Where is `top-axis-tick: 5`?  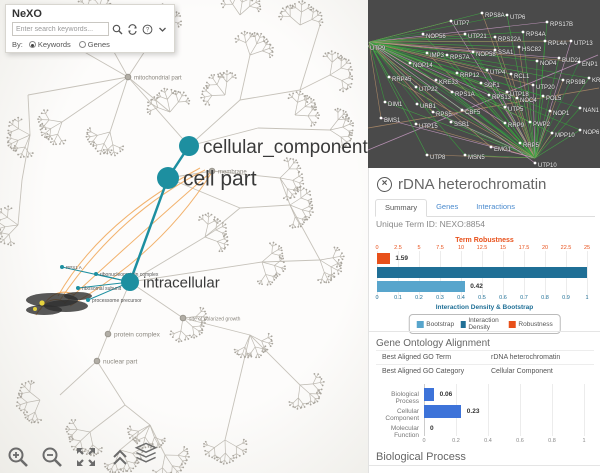 top-axis-tick: 5 is located at coordinates (419, 248).